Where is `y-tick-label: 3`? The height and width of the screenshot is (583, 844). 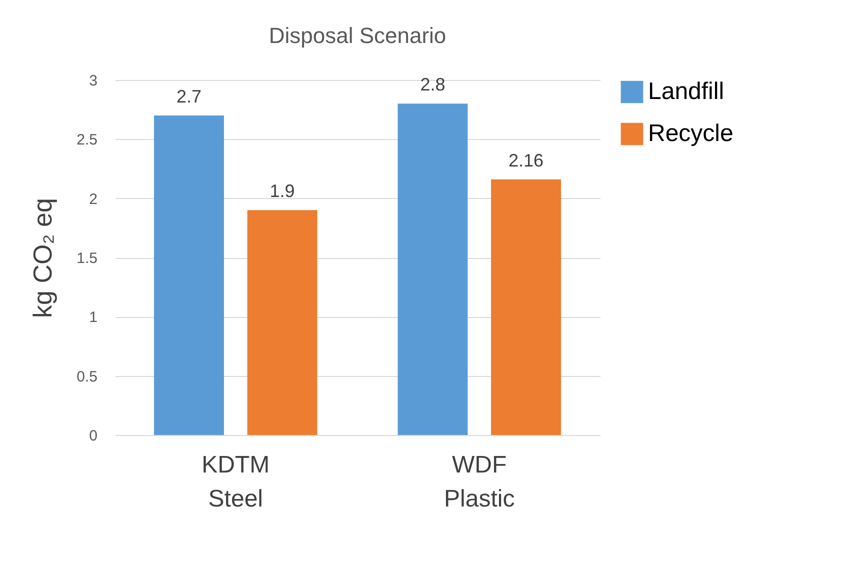
y-tick-label: 3 is located at coordinates (93, 81).